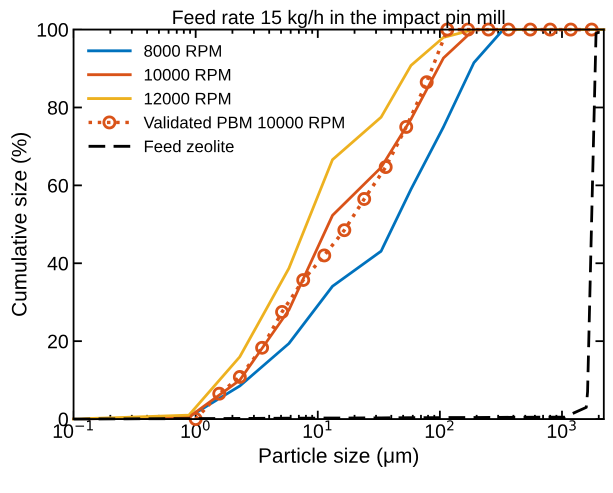  Describe the element at coordinates (562, 429) in the screenshot. I see `x-tick-label: 10$^{3}$` at that location.